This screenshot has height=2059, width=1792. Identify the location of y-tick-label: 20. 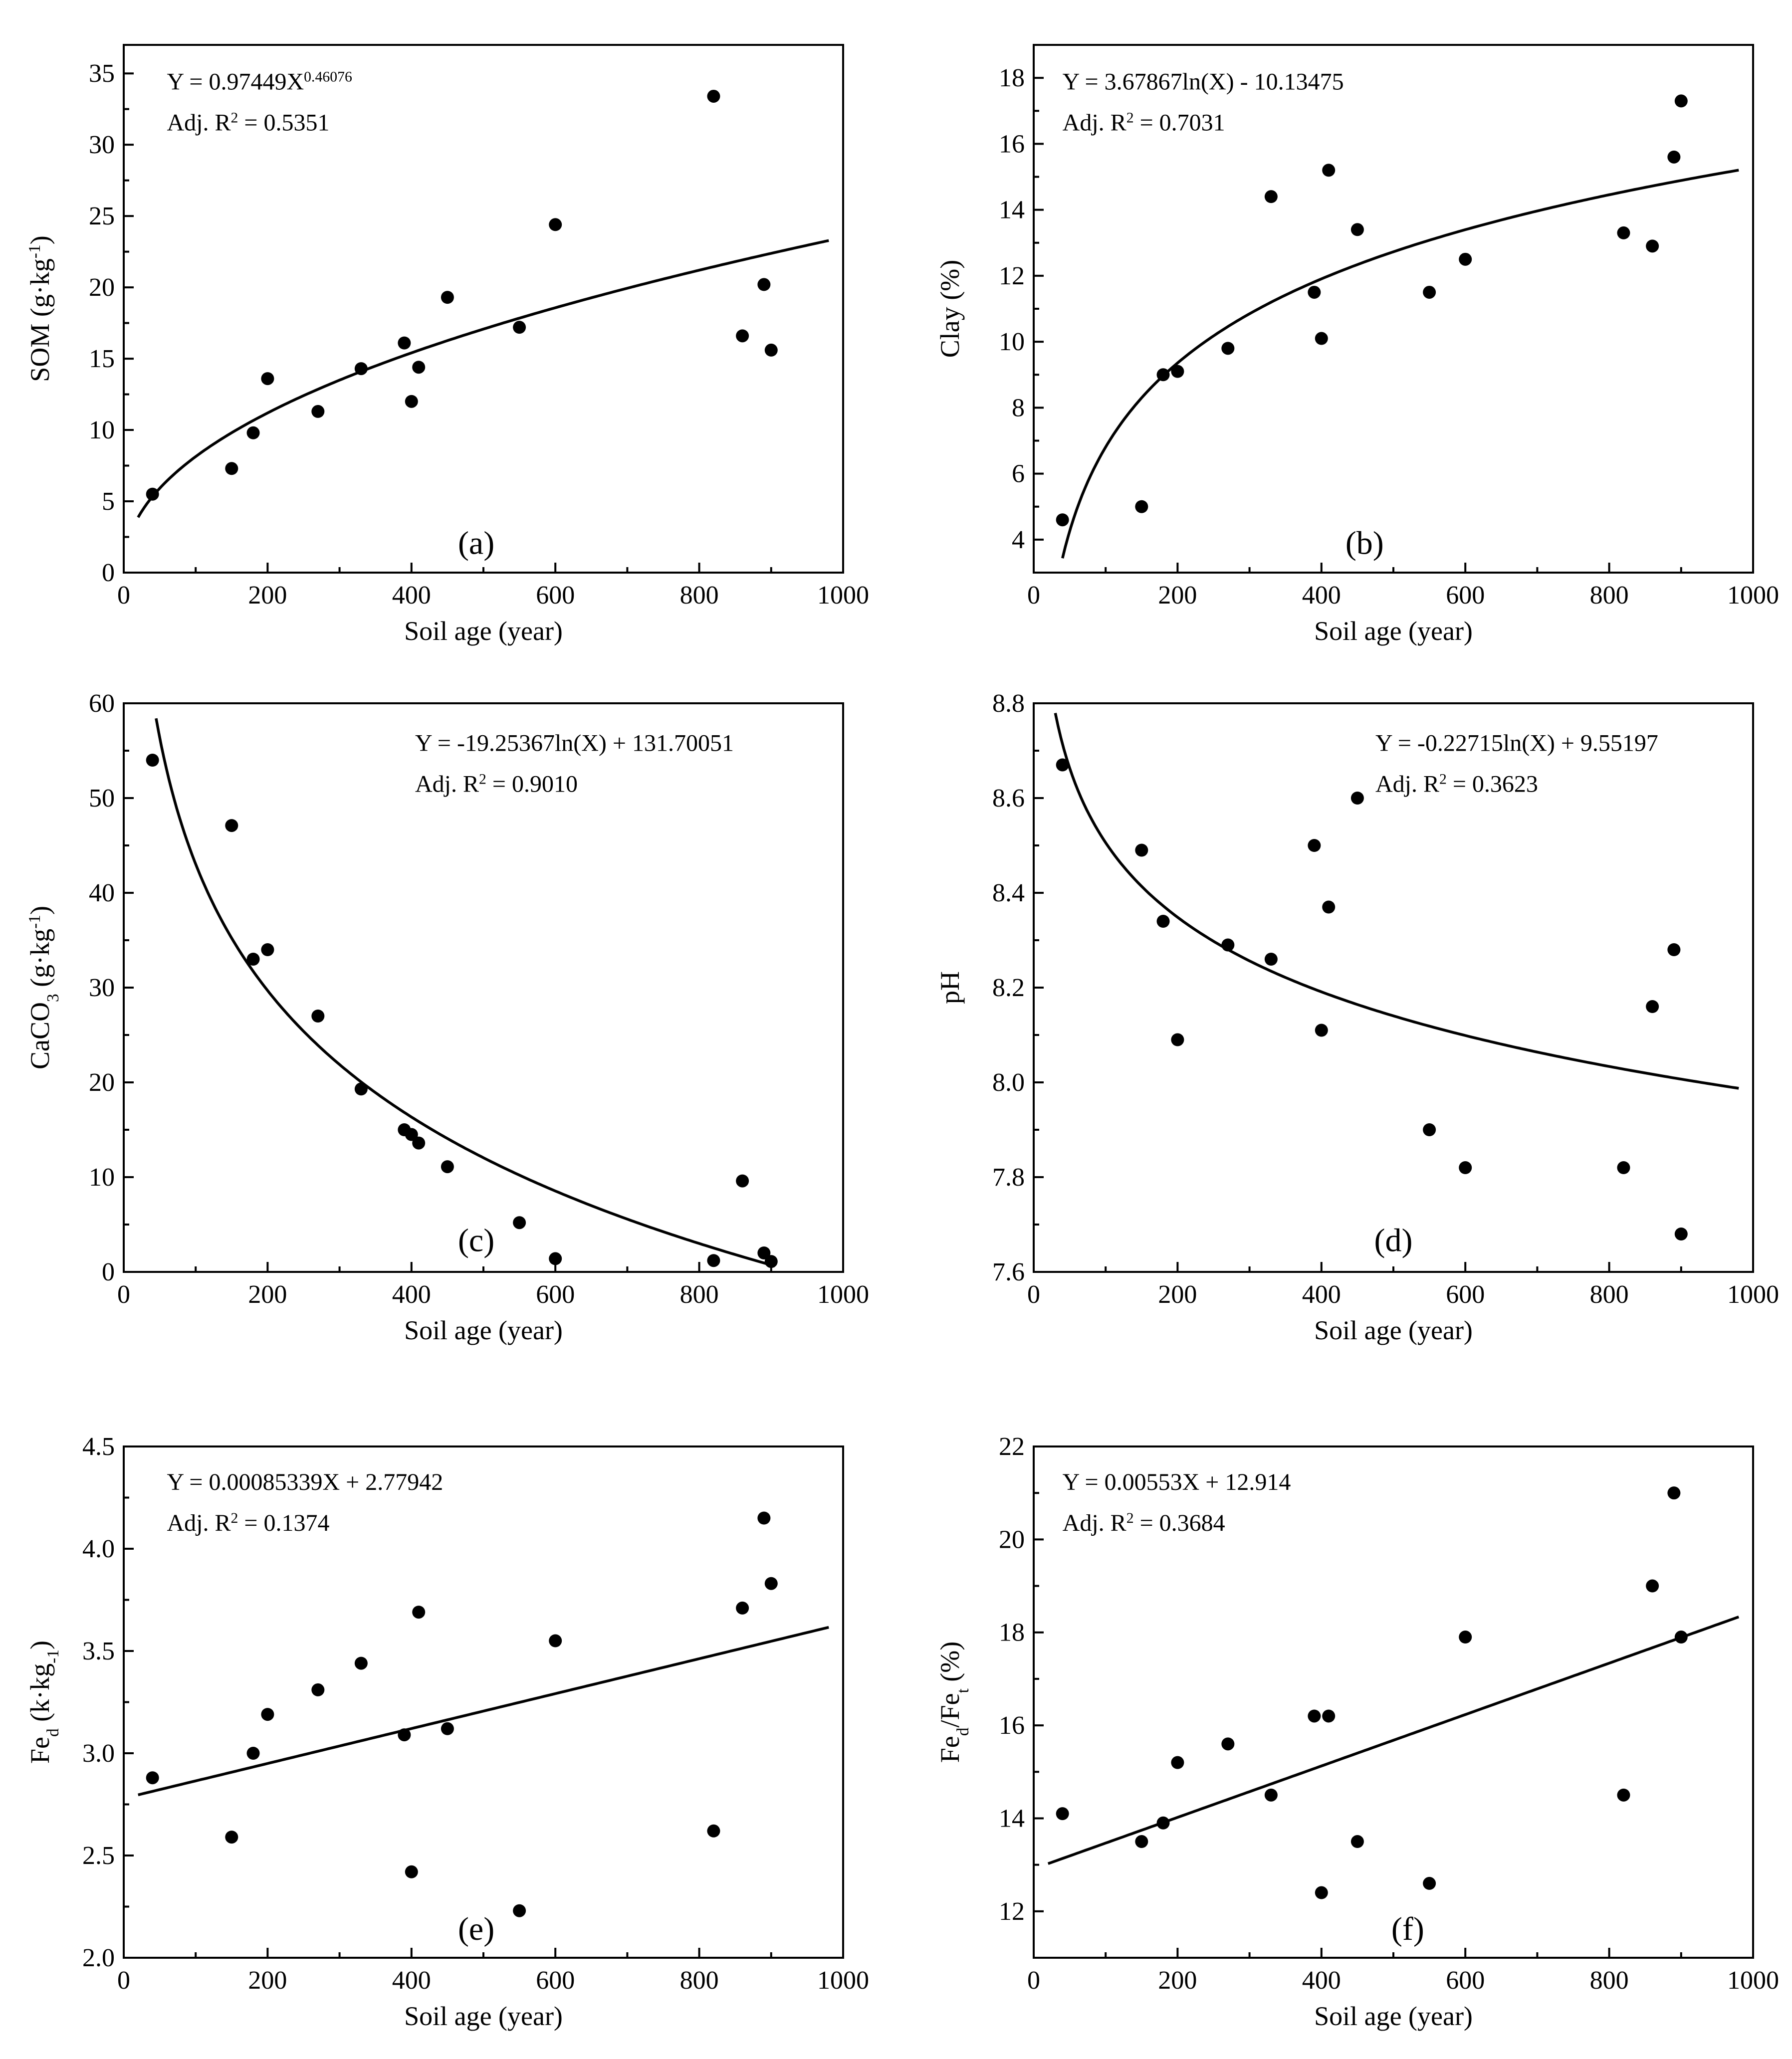
(102, 287).